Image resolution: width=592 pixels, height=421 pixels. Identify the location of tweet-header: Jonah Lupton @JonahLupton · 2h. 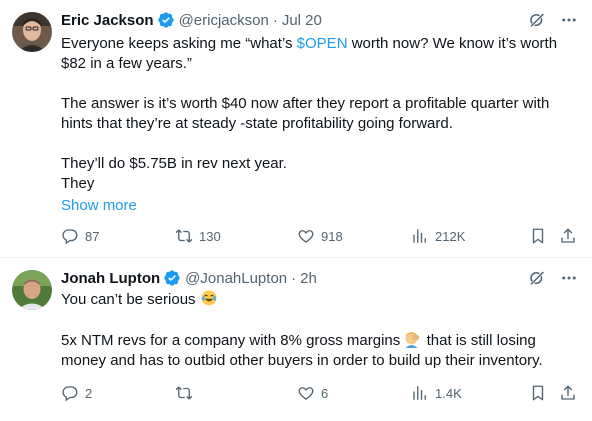
(189, 278).